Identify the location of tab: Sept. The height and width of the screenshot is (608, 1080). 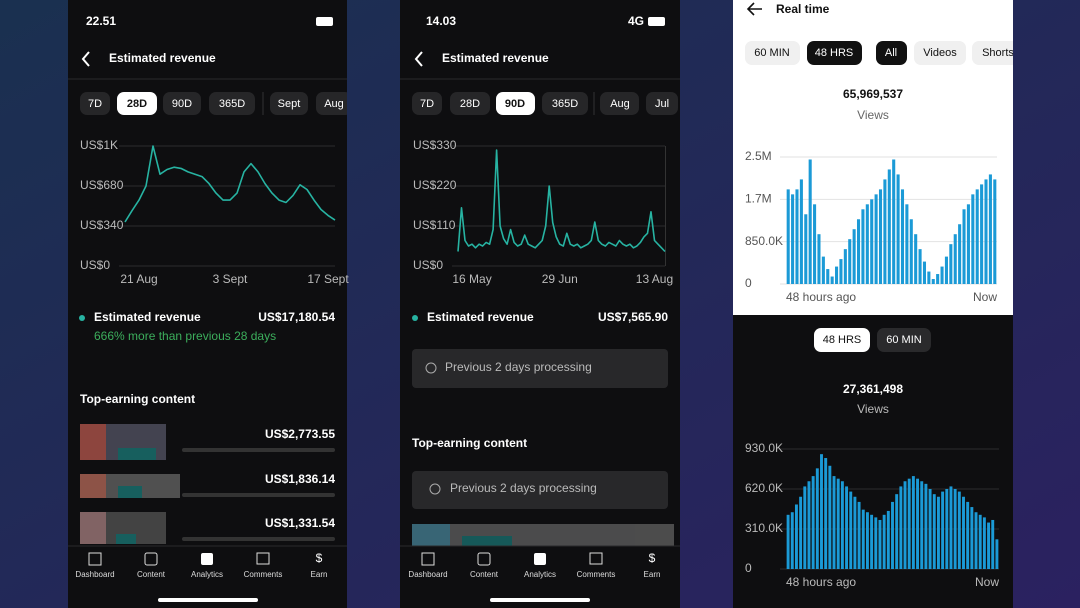
(289, 104).